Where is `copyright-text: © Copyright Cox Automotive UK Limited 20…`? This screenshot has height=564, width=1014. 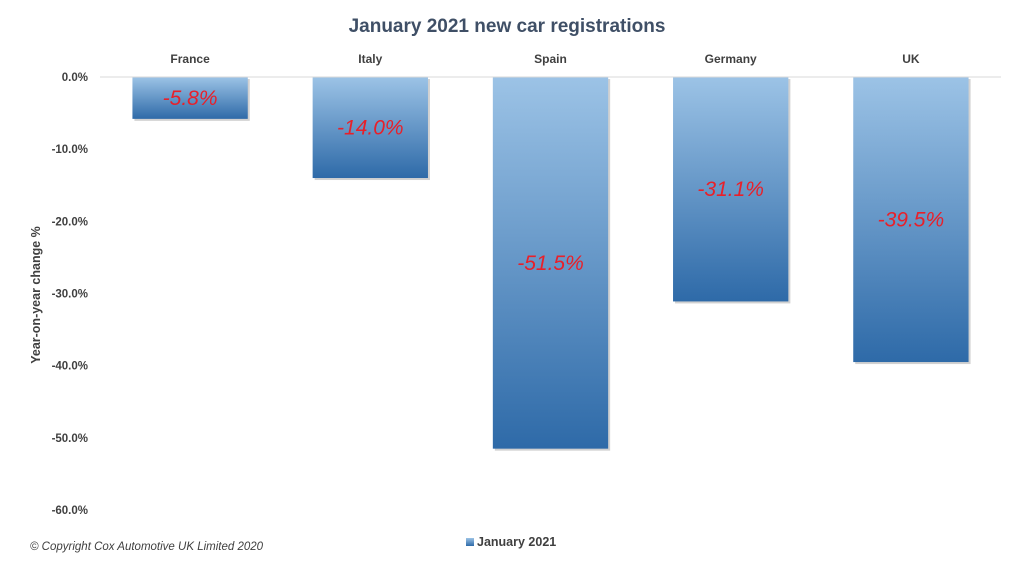 copyright-text: © Copyright Cox Automotive UK Limited 20… is located at coordinates (147, 547).